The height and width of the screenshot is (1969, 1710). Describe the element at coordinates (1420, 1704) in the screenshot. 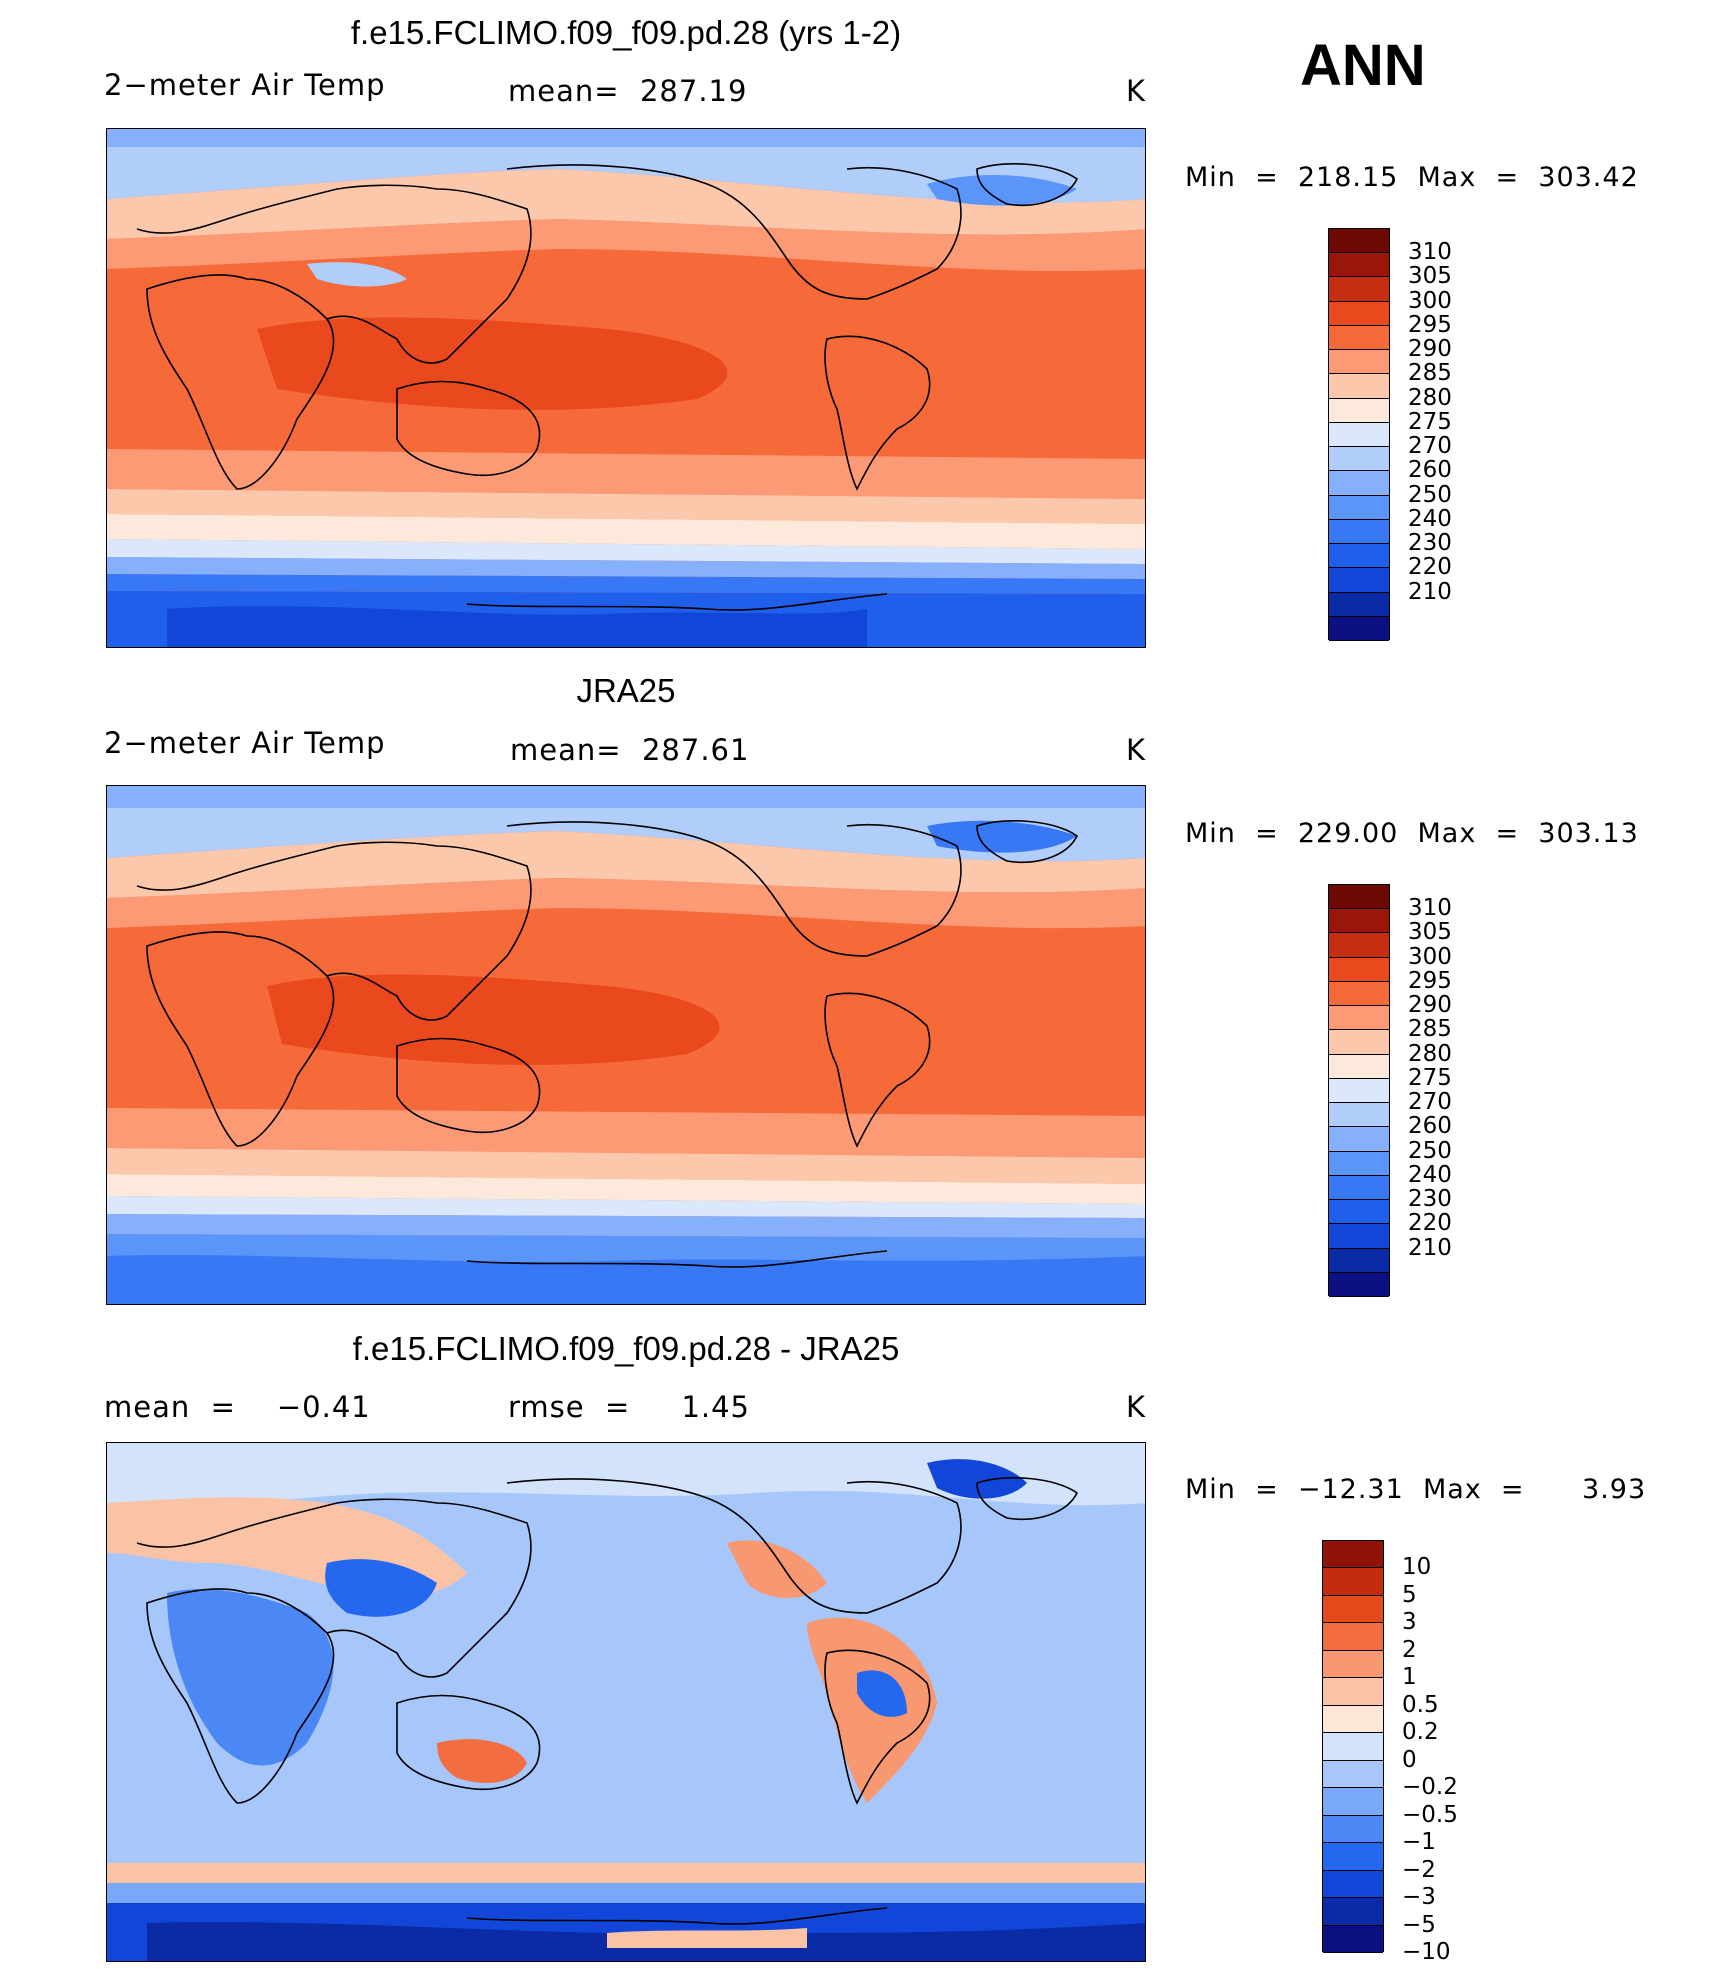

I see `panel-diff-colorbar-tick-label: 0.5` at that location.